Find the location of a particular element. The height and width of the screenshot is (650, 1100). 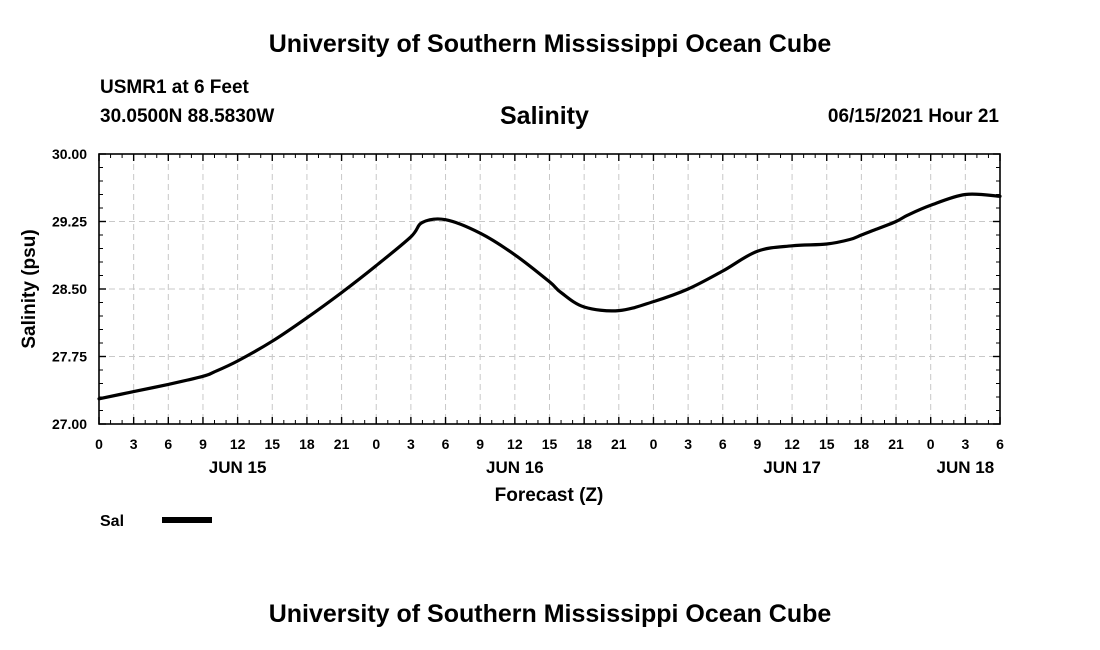

forecast-datetime: 06/15/2021 Hour 21 is located at coordinates (913, 116).